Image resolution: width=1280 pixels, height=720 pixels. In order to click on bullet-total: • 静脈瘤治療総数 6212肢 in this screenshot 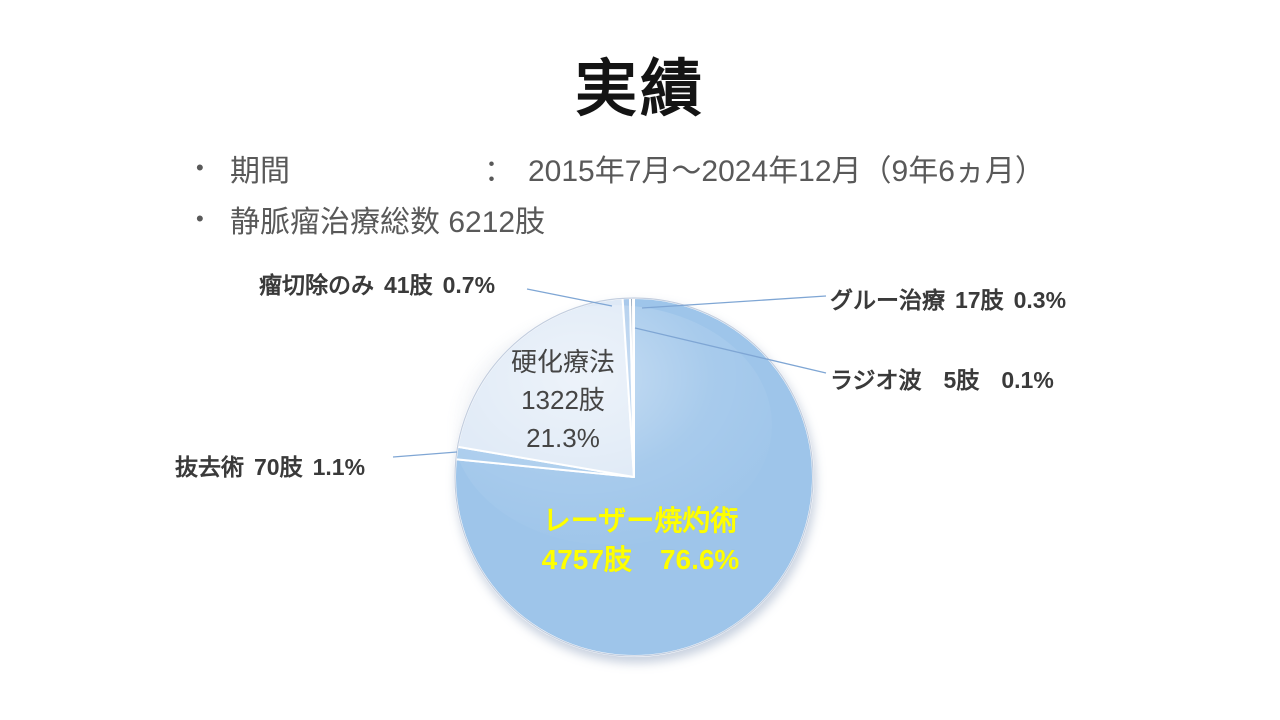, I will do `click(620, 218)`.